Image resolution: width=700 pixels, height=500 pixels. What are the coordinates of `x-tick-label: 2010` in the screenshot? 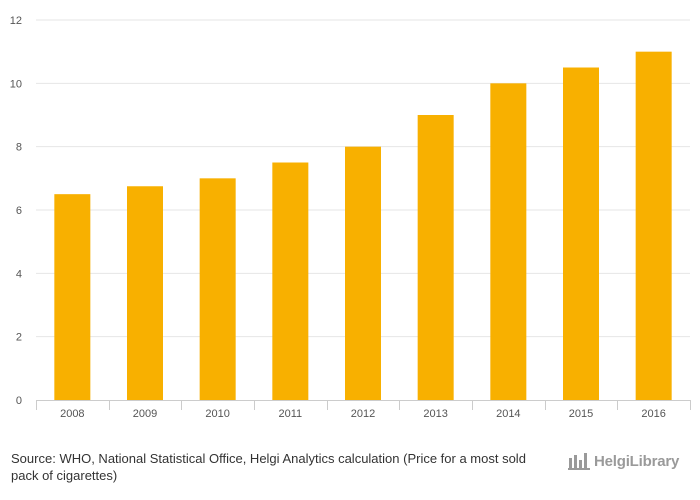 It's located at (217, 414).